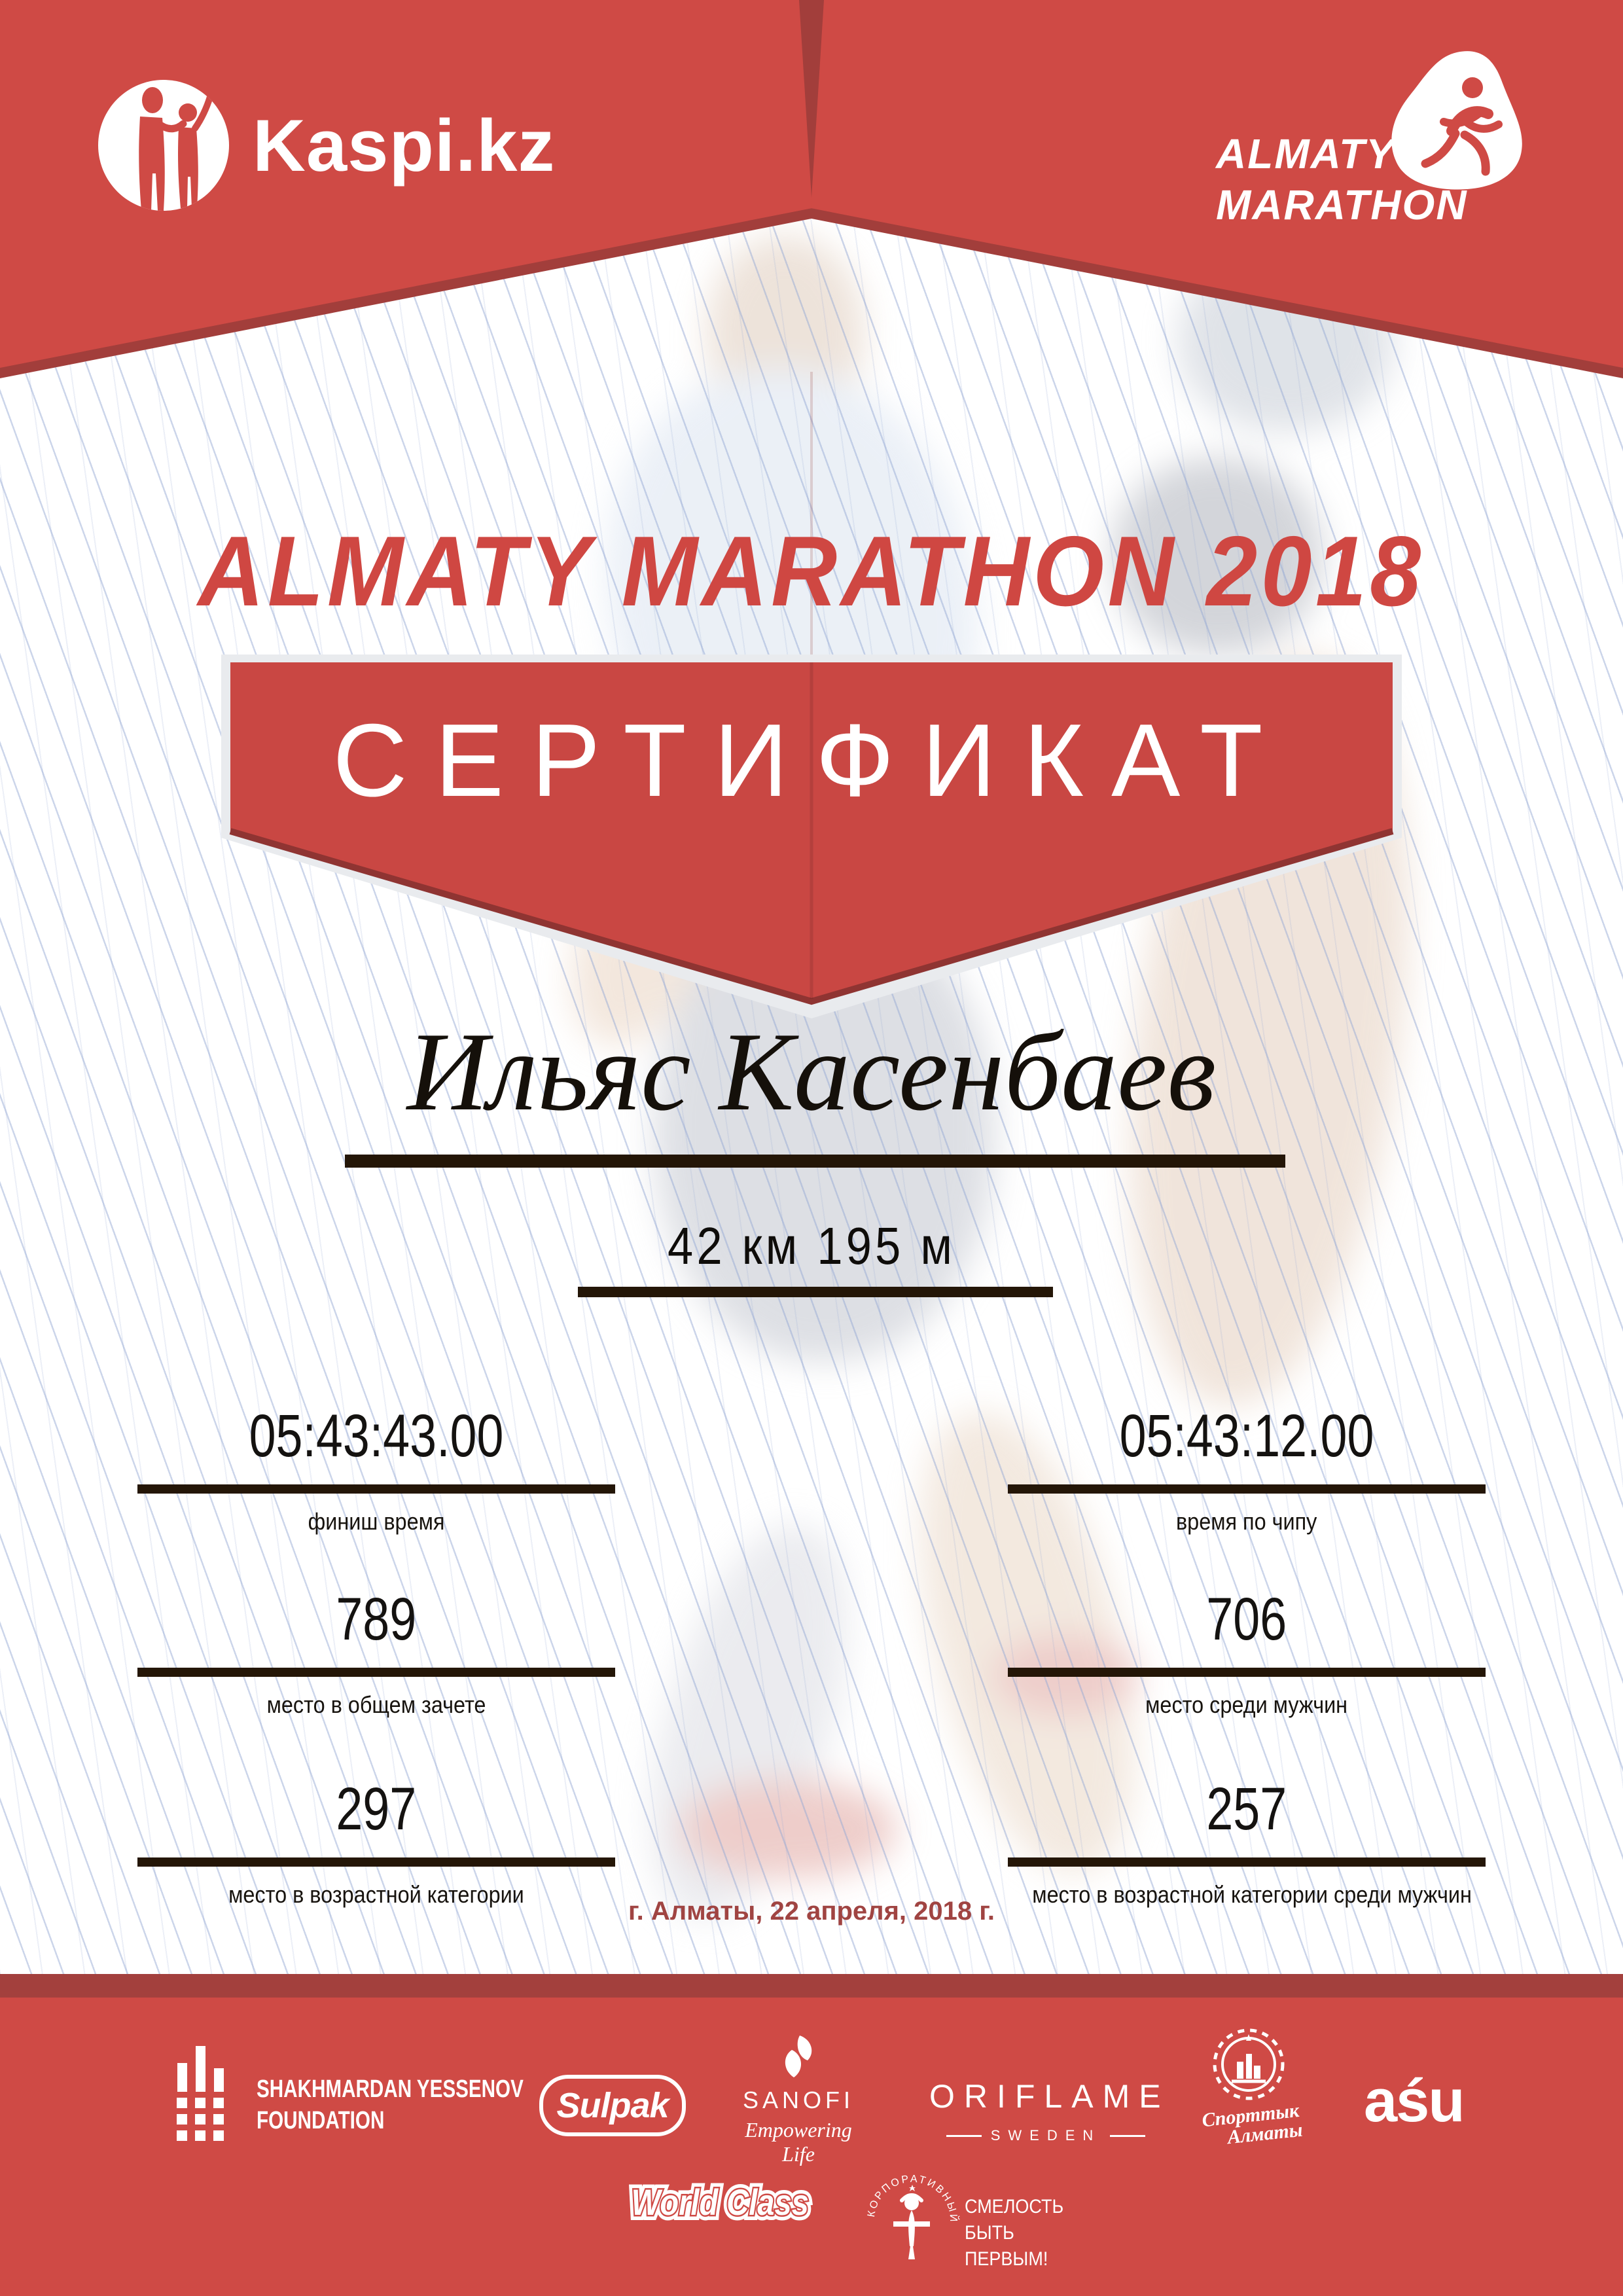  I want to click on page-title: ALMATY MARATHON 2018, so click(811, 571).